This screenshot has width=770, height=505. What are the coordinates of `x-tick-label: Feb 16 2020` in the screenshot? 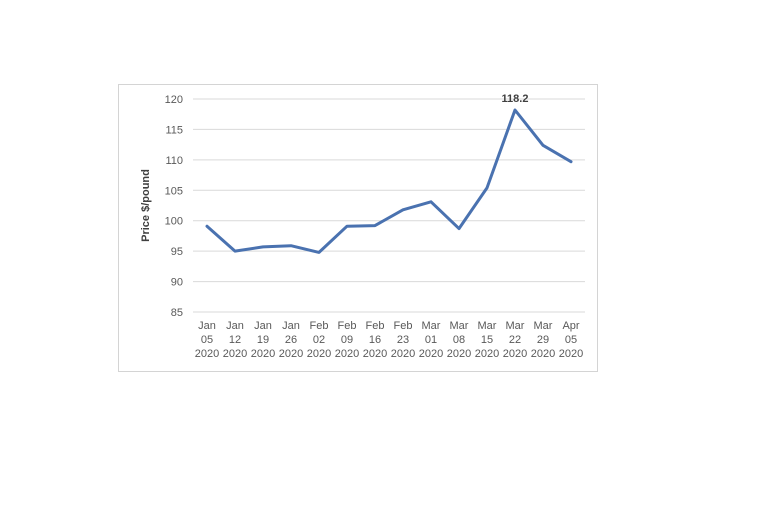 It's located at (375, 340).